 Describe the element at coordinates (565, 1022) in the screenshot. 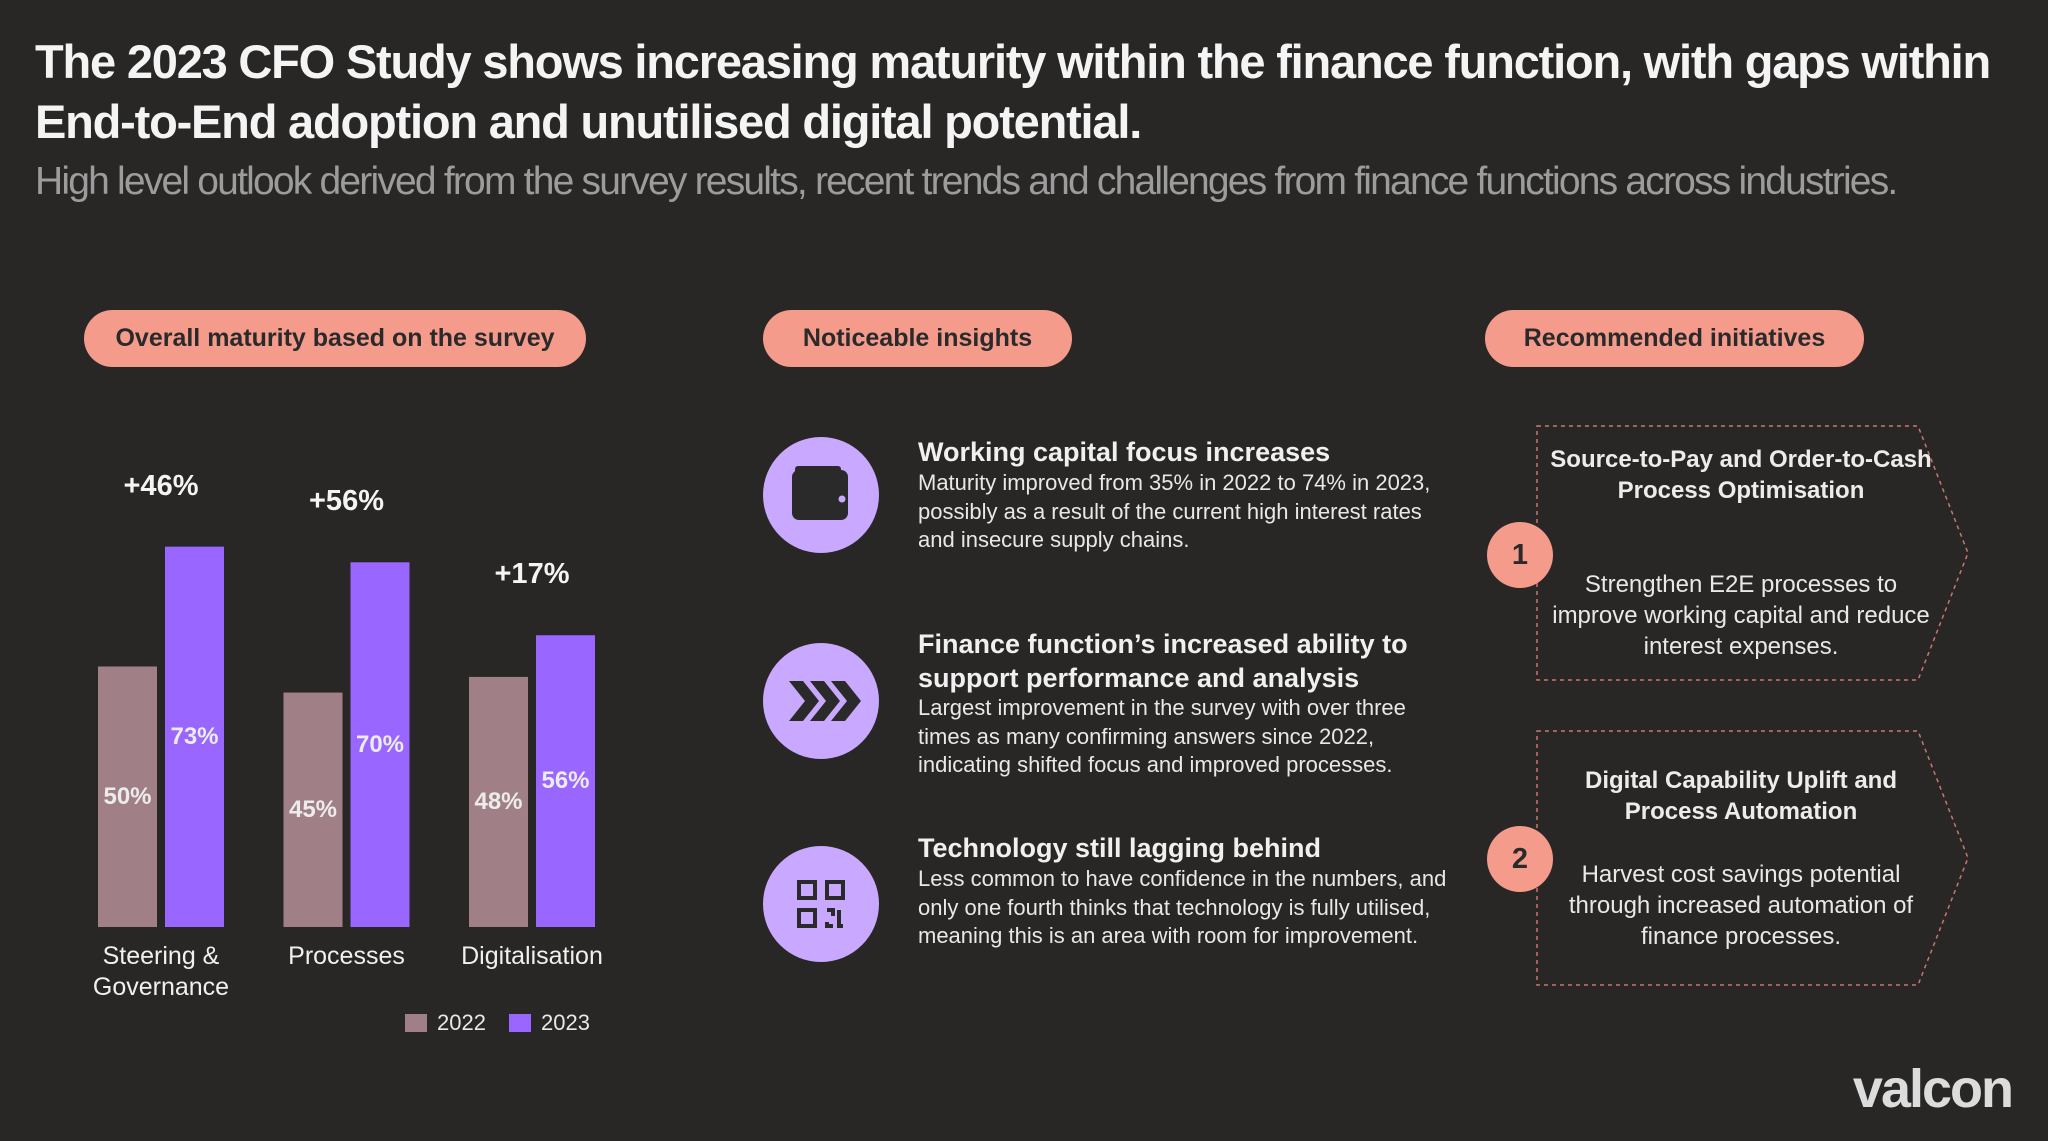

I see `legend-label: 2023` at that location.